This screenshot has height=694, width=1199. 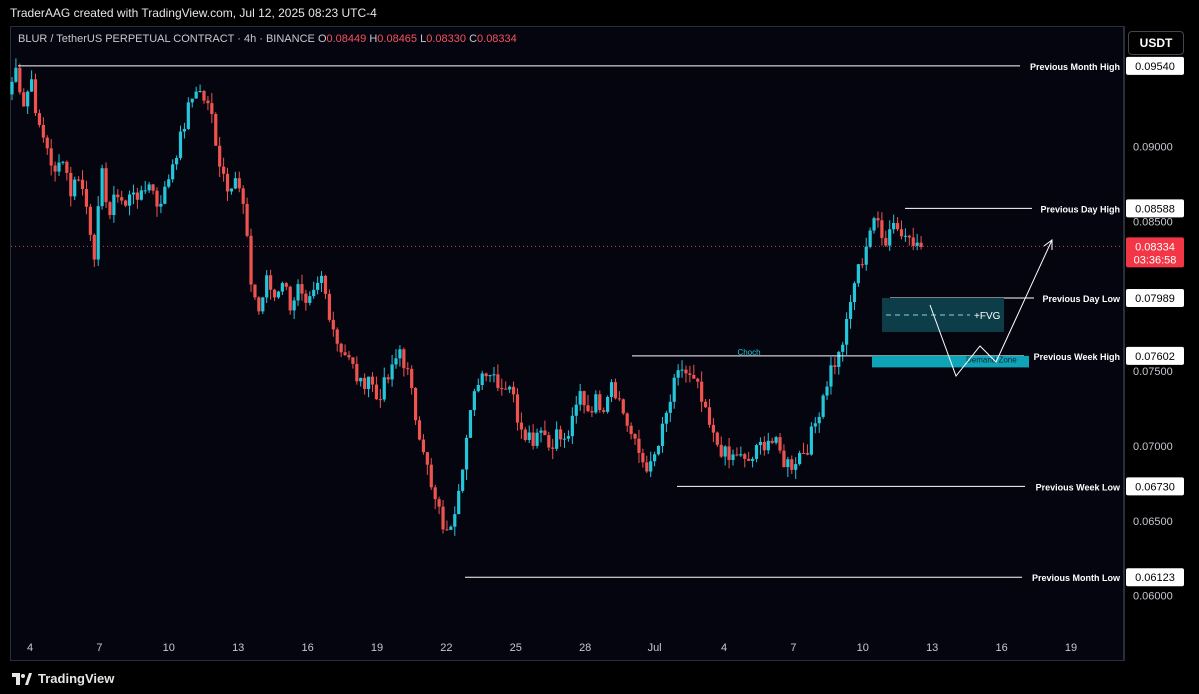 I want to click on x-tick-label: 28, so click(x=585, y=648).